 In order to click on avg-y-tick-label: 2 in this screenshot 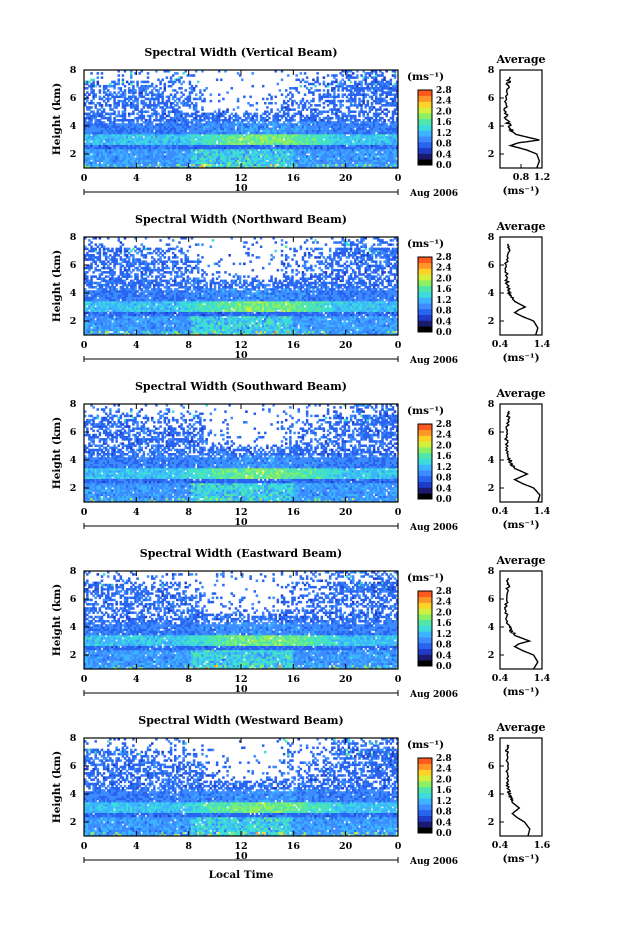, I will do `click(491, 154)`.